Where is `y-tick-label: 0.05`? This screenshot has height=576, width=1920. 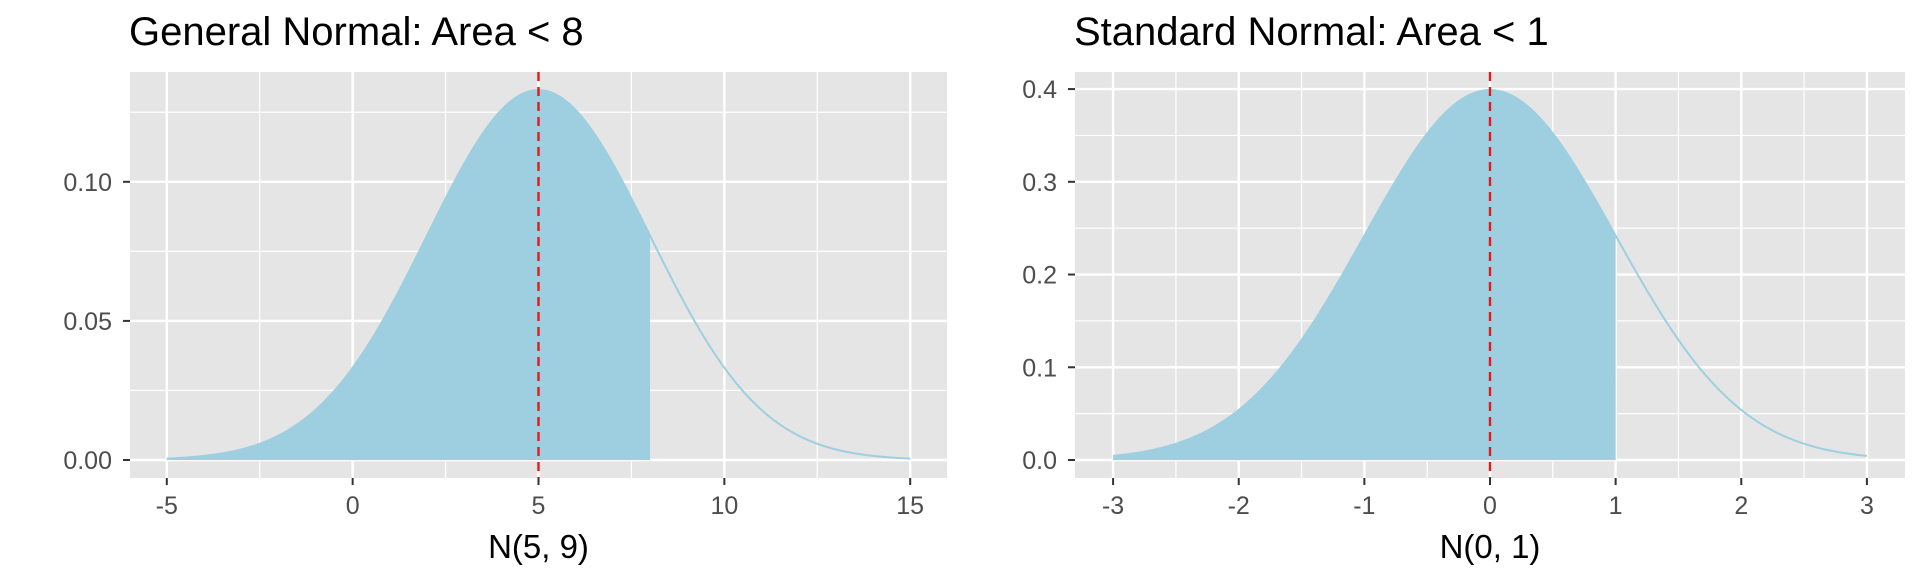 y-tick-label: 0.05 is located at coordinates (87, 322).